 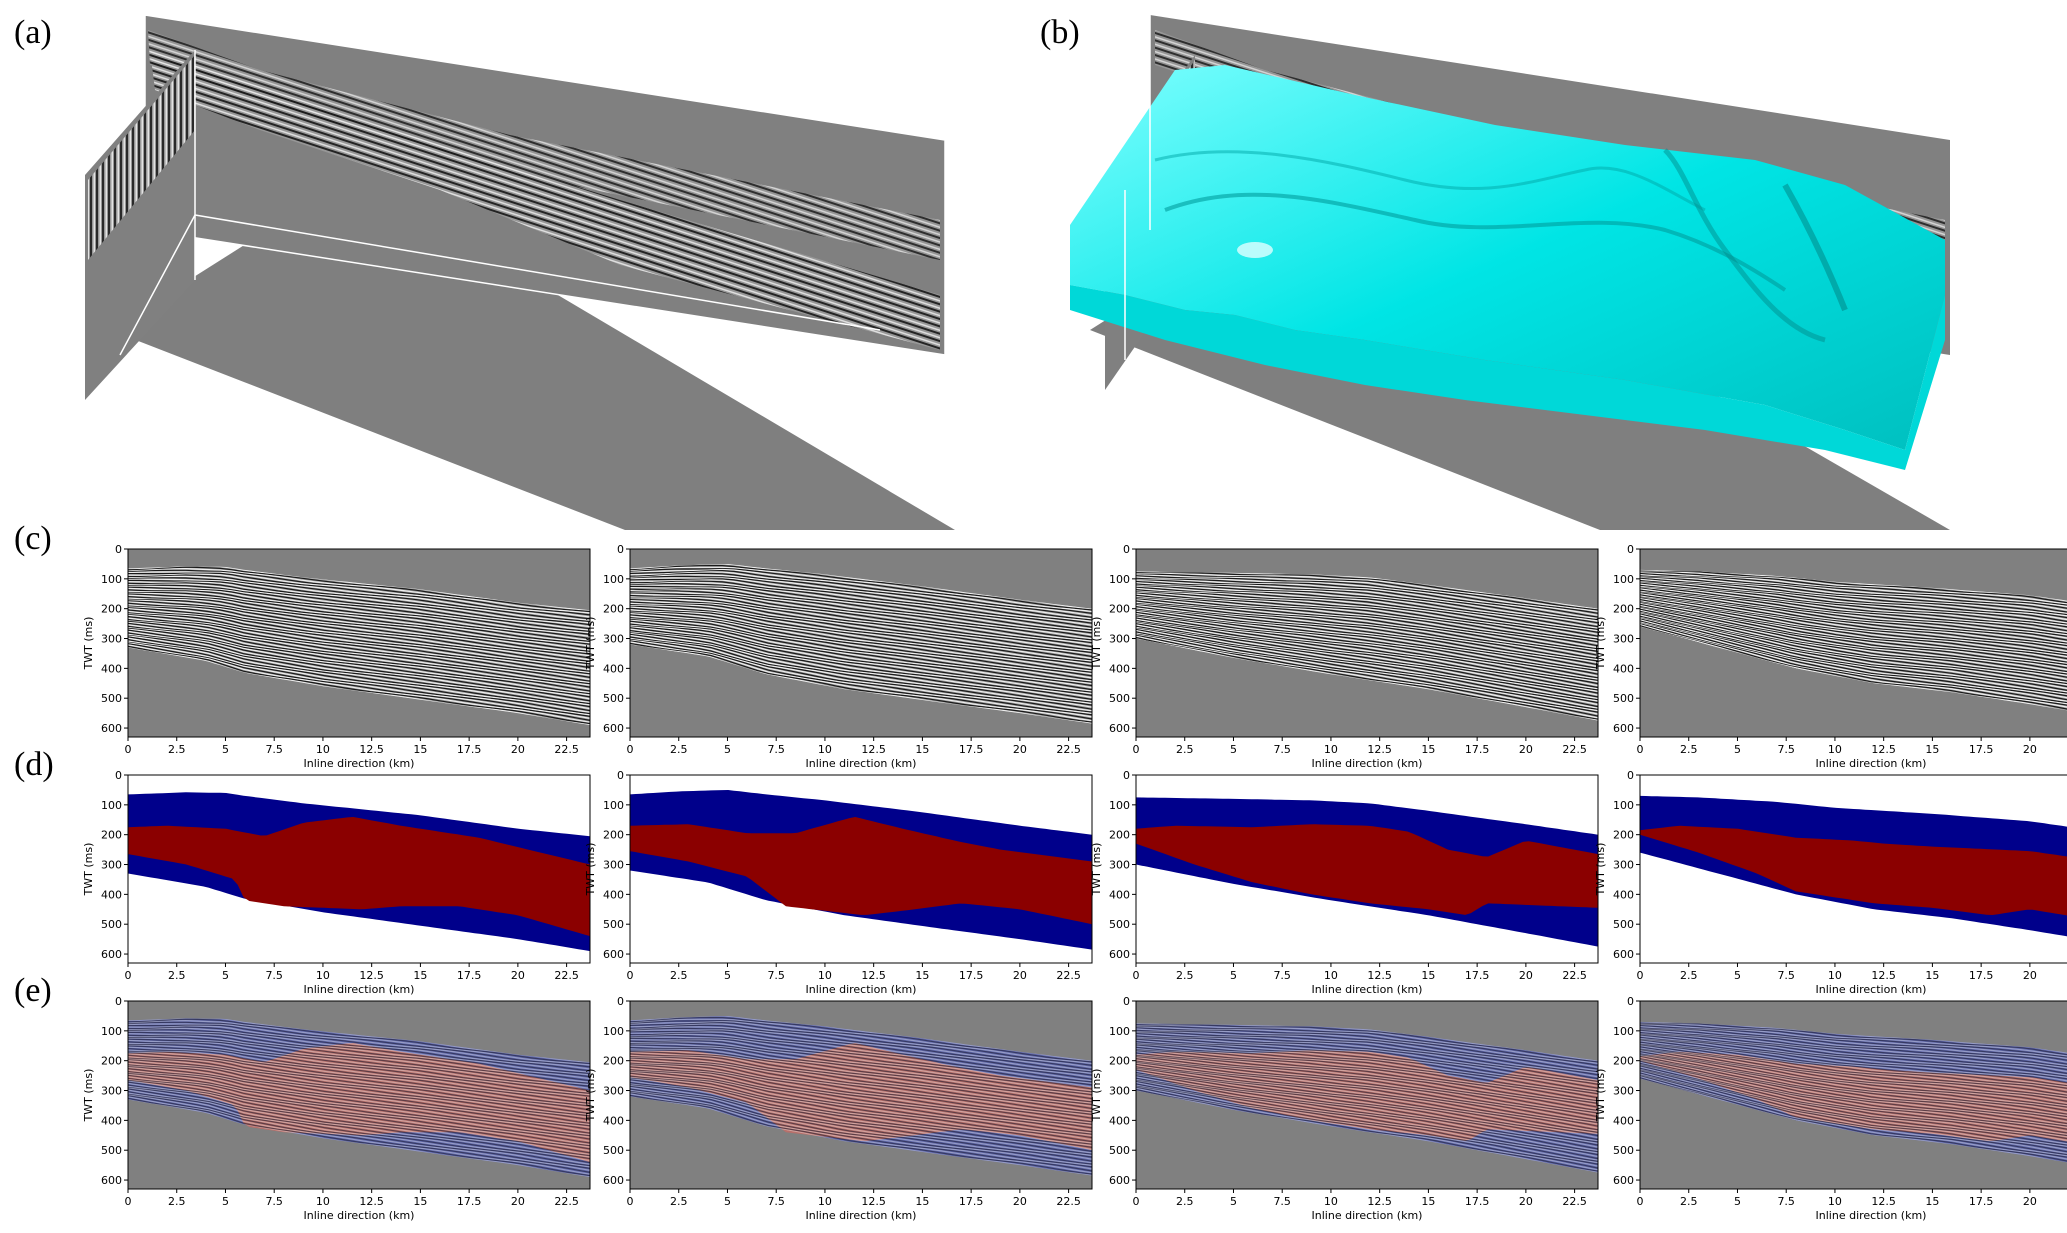 What do you see at coordinates (34, 764) in the screenshot?
I see `panel-label-d: (d)` at bounding box center [34, 764].